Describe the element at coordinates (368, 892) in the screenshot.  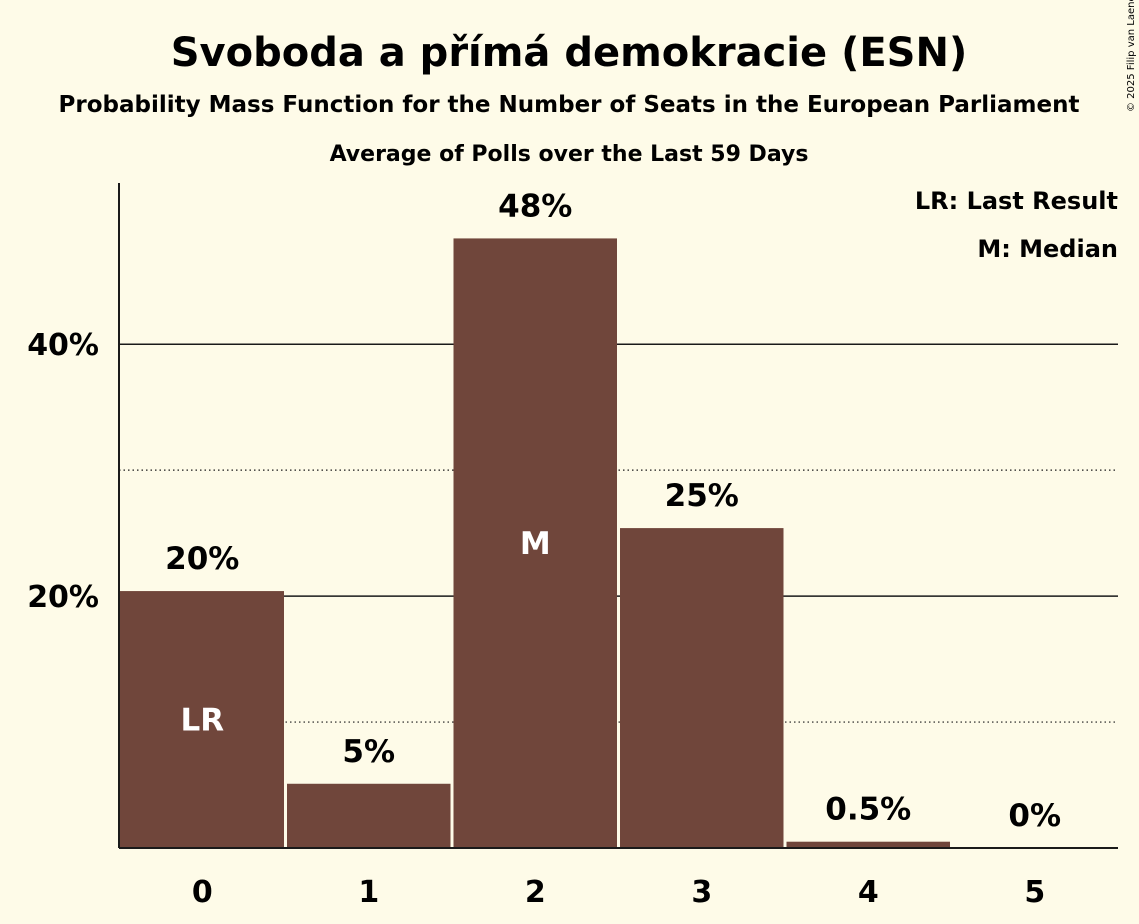
I see `x-tick-label: 1` at that location.